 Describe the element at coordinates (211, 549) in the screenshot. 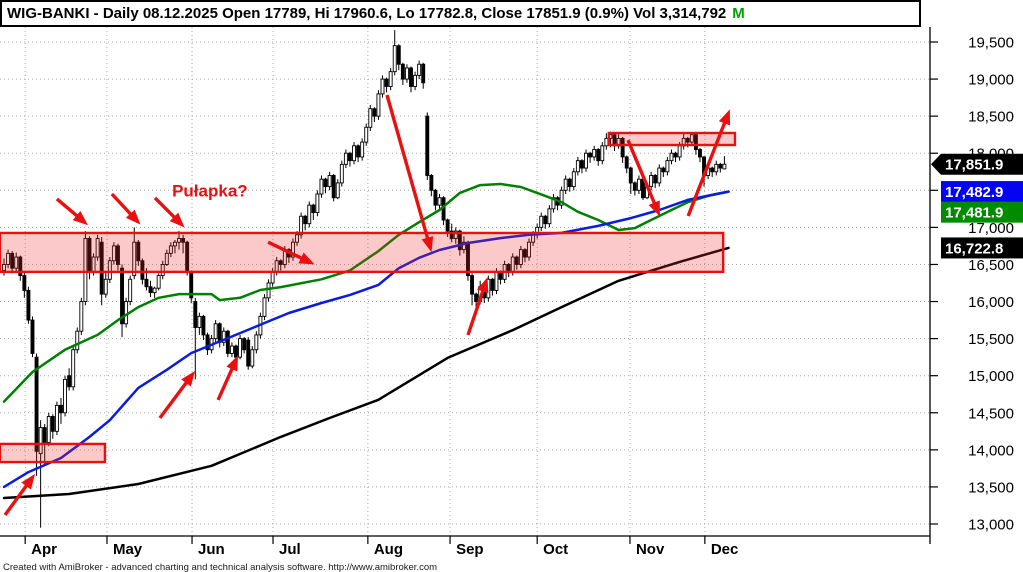

I see `month-label: Jun` at that location.